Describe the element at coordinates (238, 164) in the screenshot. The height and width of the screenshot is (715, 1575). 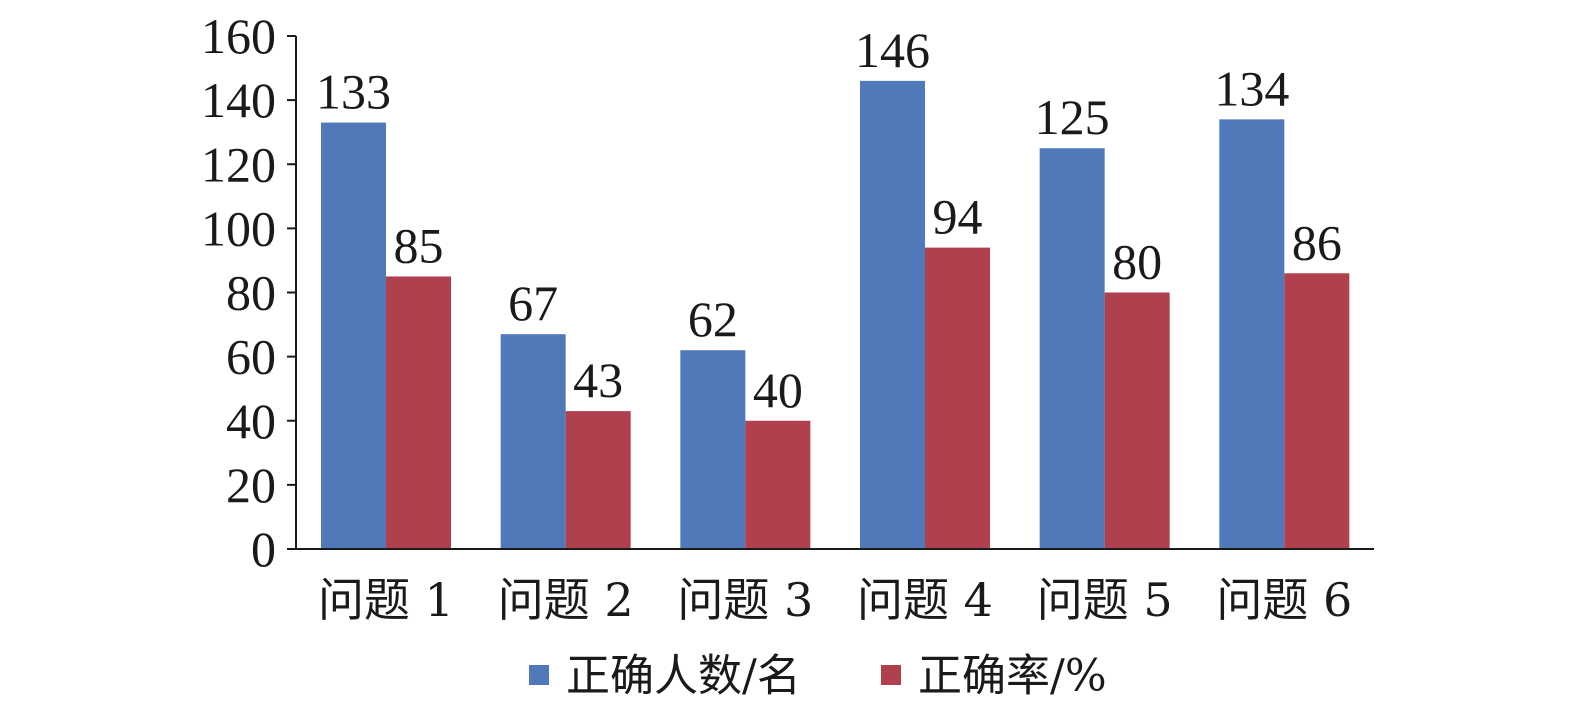
I see `y-tick-label: 120` at that location.